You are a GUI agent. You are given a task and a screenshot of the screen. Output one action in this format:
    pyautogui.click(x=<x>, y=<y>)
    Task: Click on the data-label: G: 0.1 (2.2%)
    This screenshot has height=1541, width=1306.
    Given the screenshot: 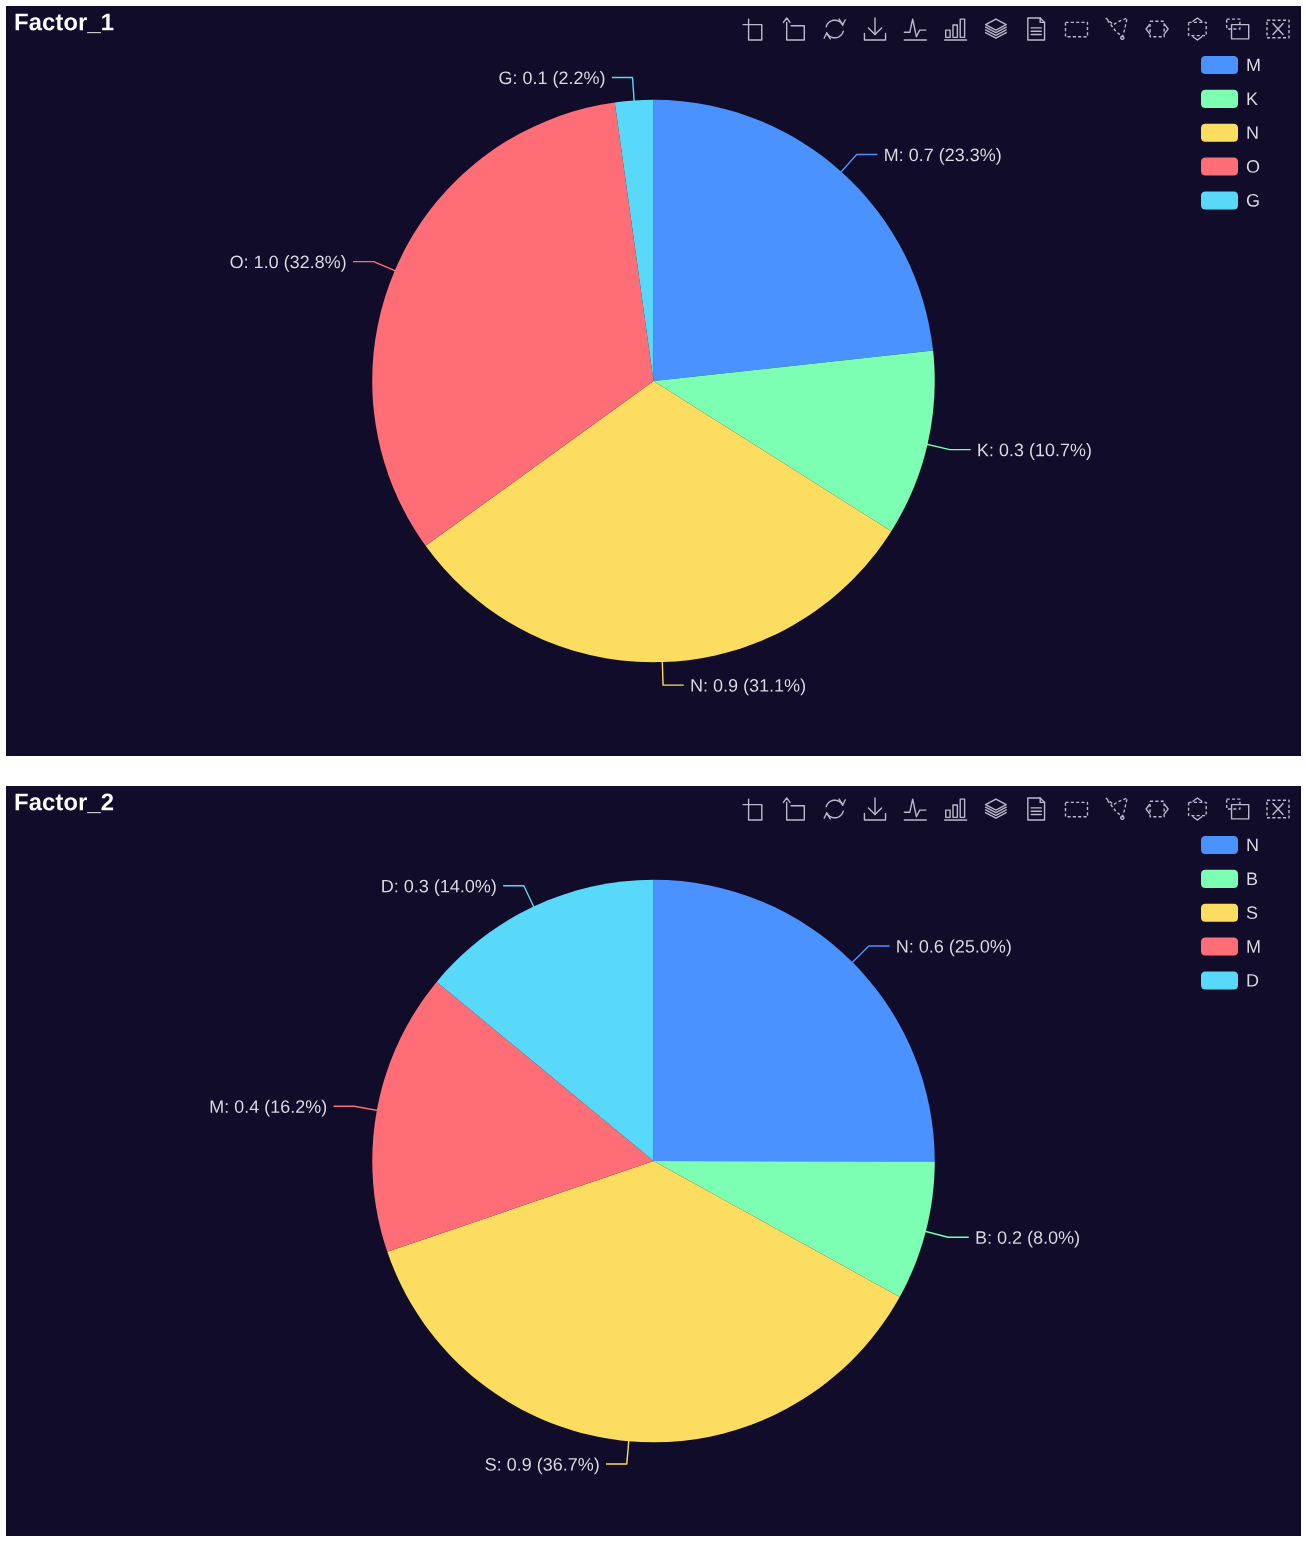 What is the action you would take?
    pyautogui.click(x=552, y=79)
    